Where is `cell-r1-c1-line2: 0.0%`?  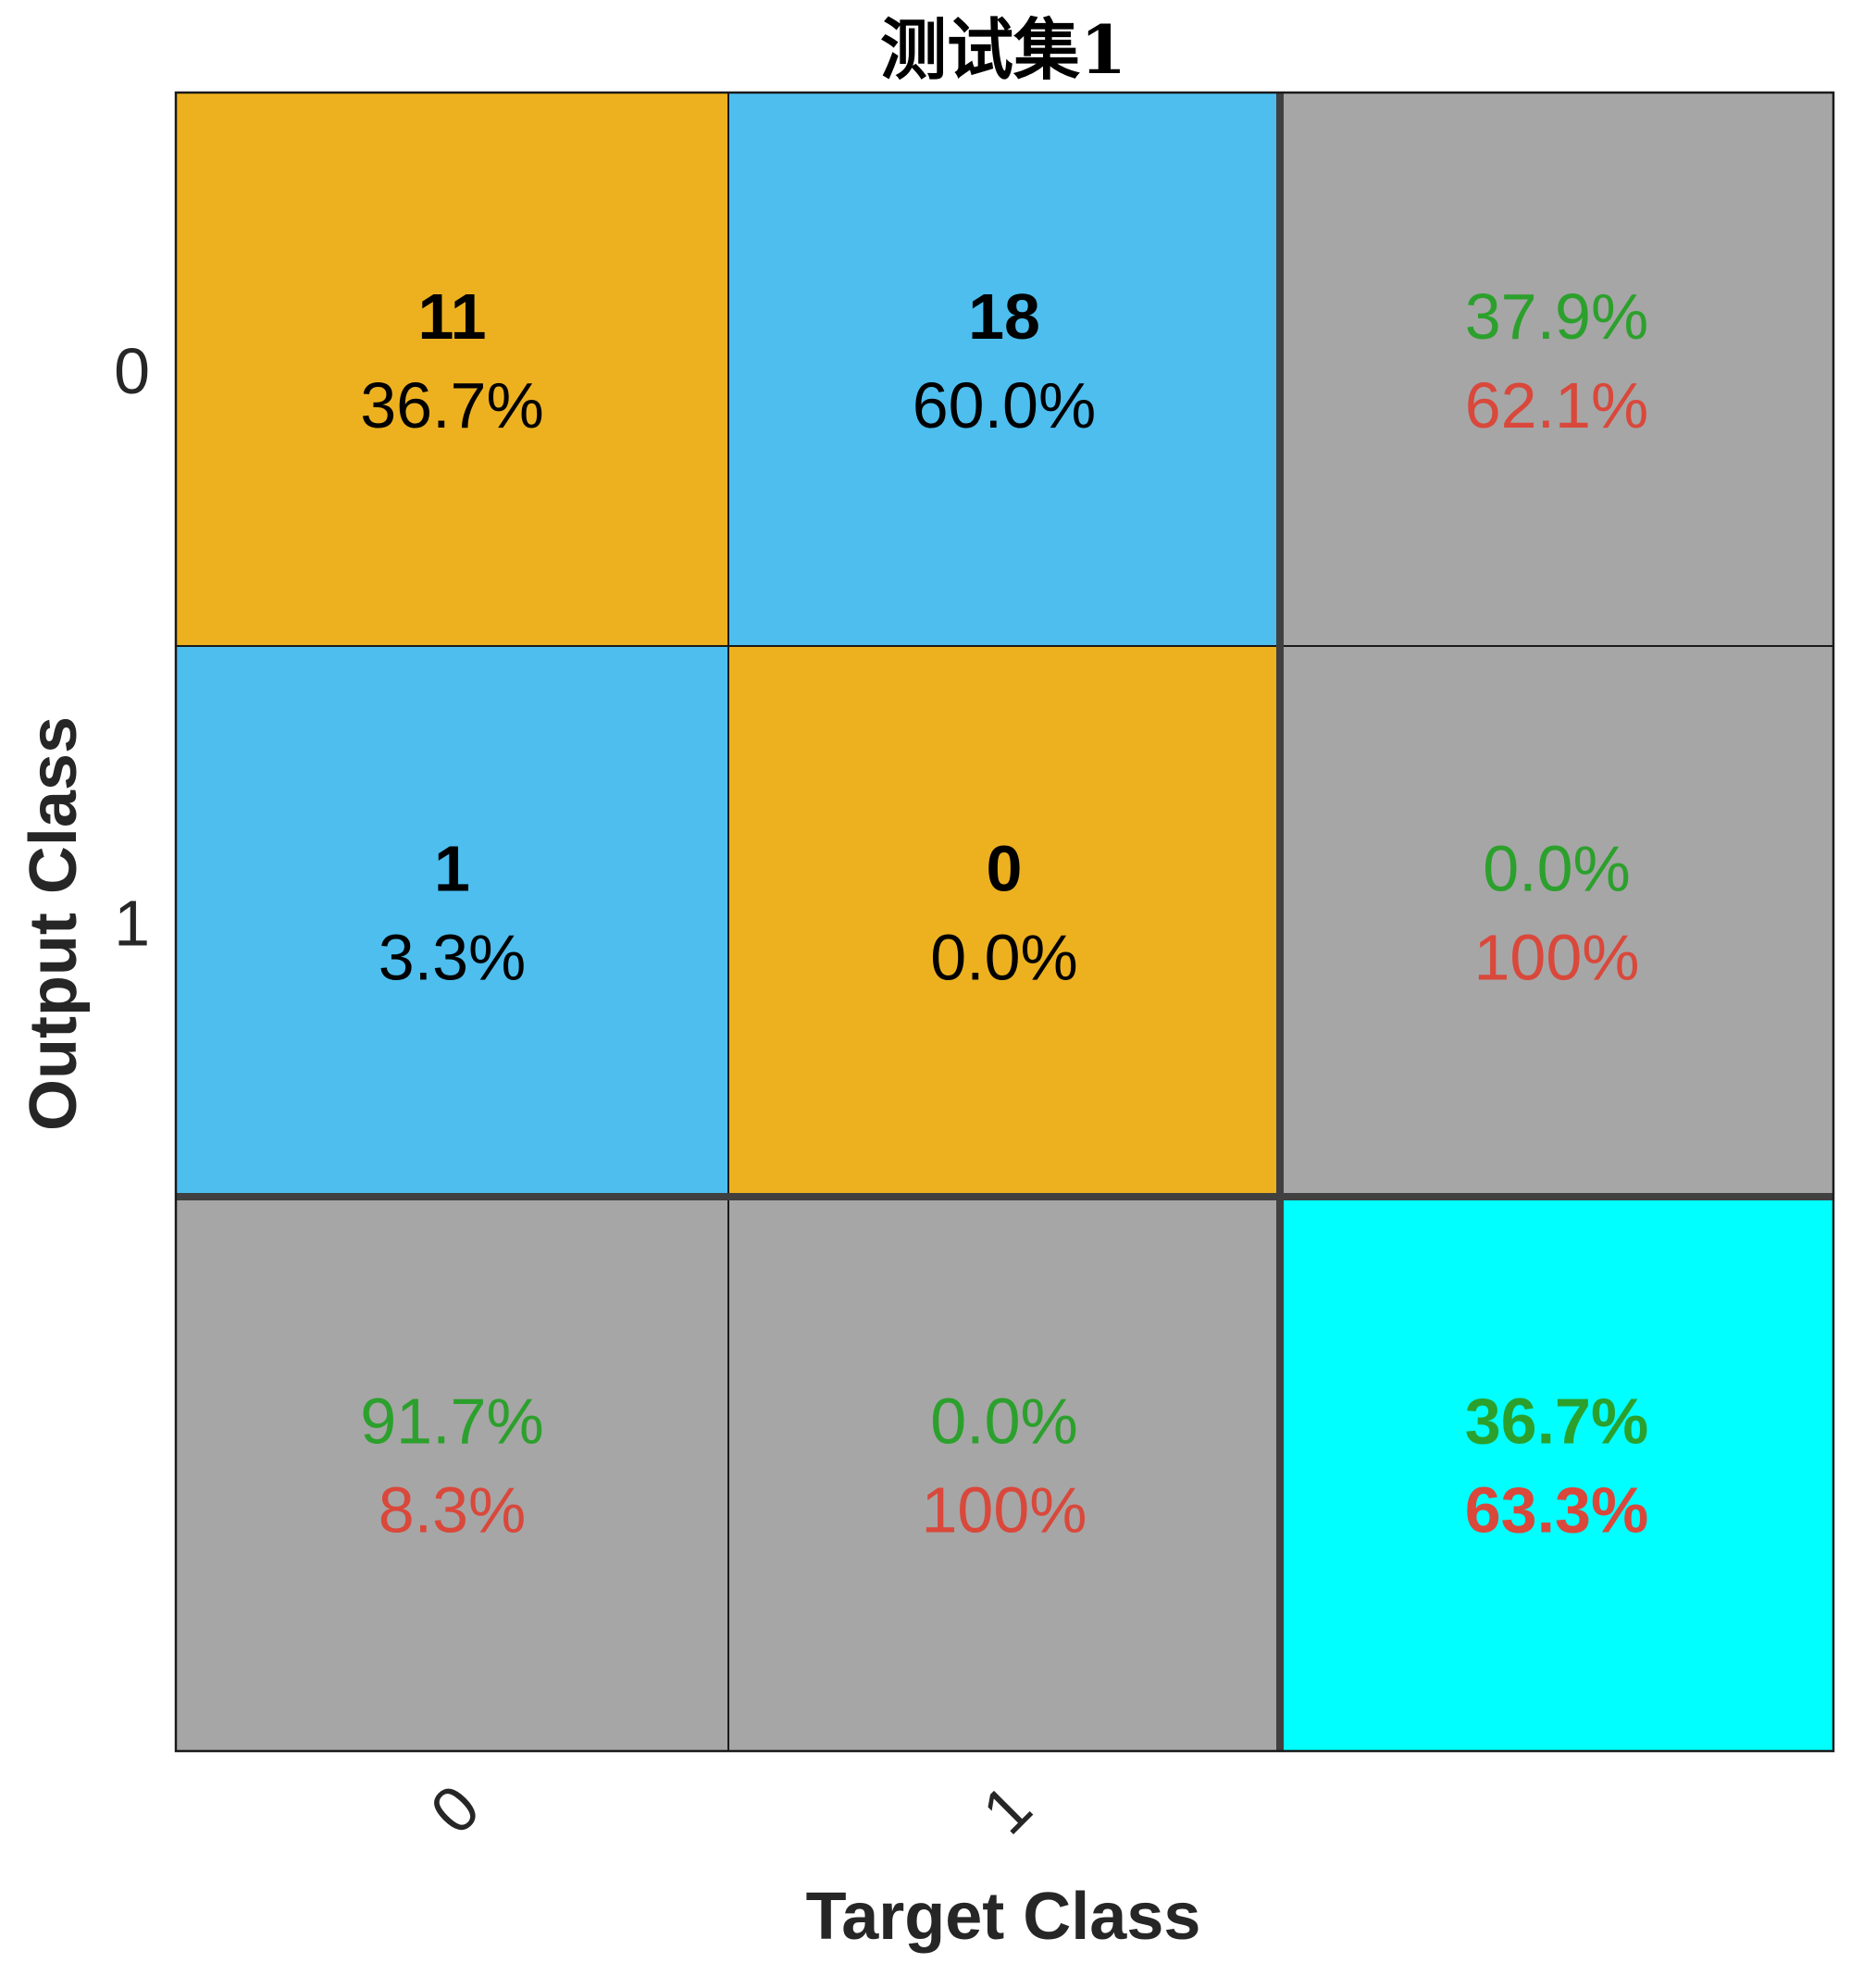 cell-r1-c1-line2: 0.0% is located at coordinates (1004, 958).